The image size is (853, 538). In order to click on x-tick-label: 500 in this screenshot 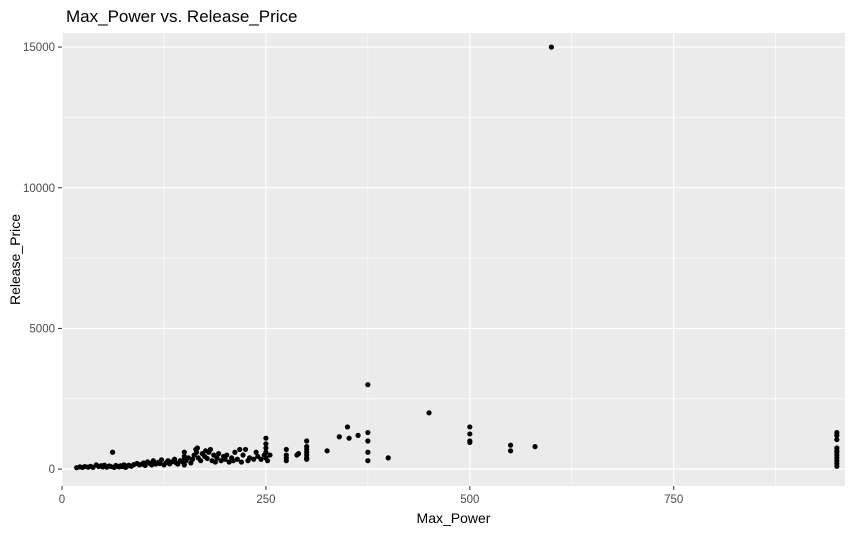, I will do `click(469, 500)`.